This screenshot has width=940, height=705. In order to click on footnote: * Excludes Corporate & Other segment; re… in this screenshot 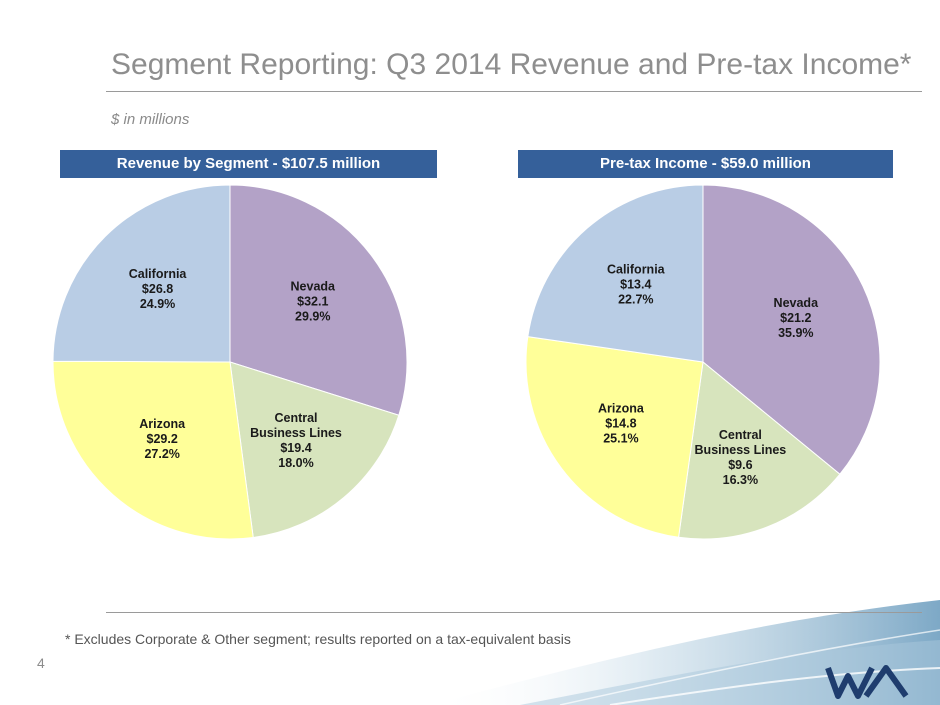, I will do `click(318, 639)`.